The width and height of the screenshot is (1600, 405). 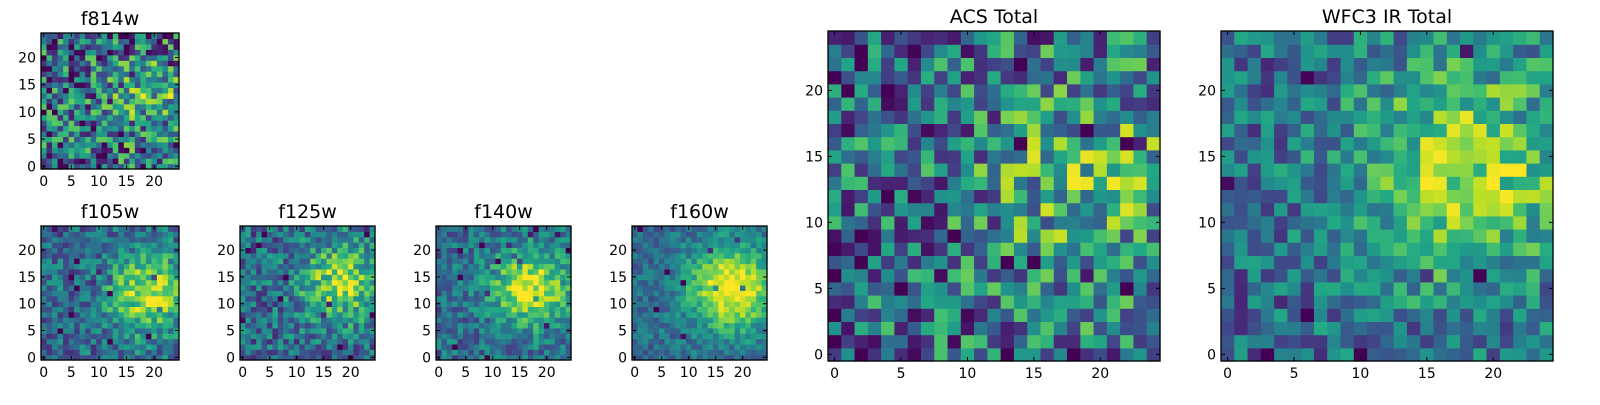 What do you see at coordinates (814, 91) in the screenshot?
I see `y-tick-label: 20` at bounding box center [814, 91].